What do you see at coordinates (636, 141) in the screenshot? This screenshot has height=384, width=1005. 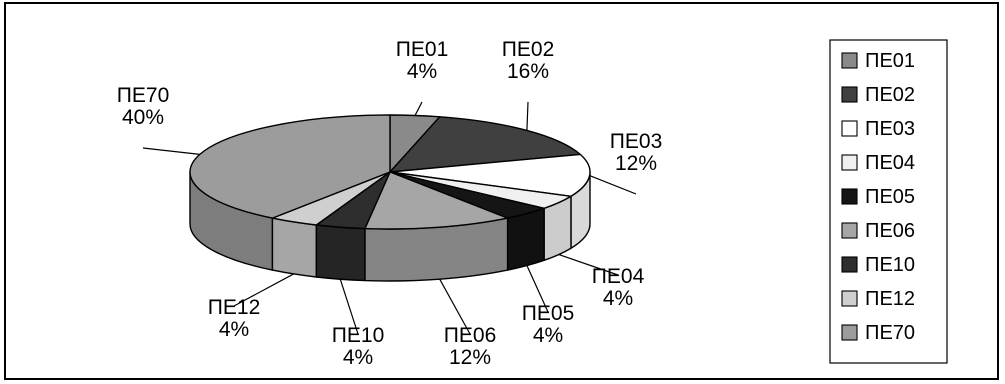 I see `slice-3-name-label: ΠΕ03` at bounding box center [636, 141].